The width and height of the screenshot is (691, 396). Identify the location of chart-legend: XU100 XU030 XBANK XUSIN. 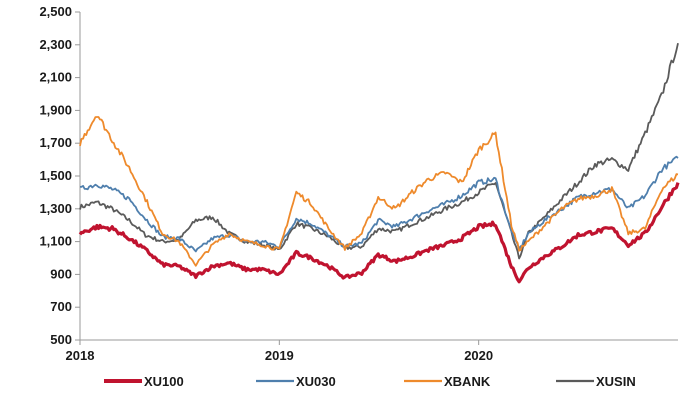
(370, 381).